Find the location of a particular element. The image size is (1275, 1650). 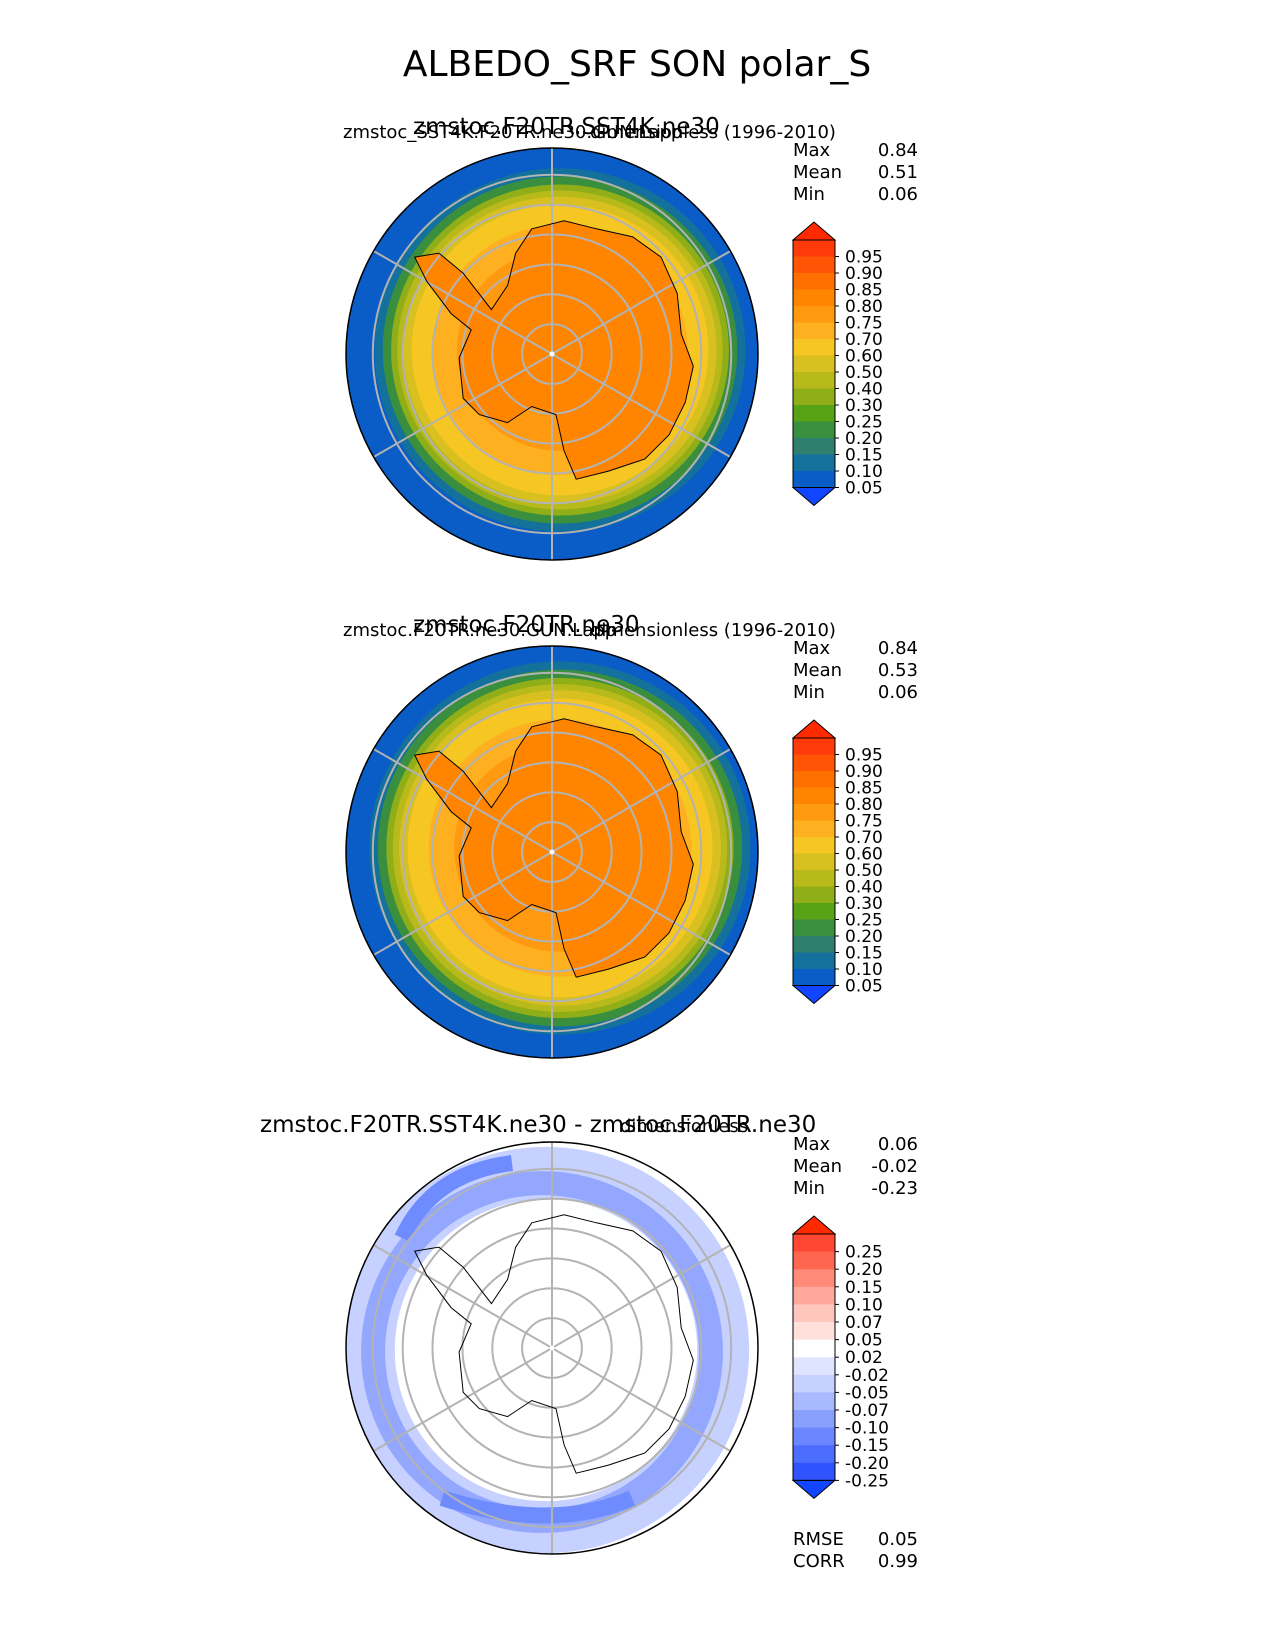

colorbar-tick-label: 0.07 is located at coordinates (864, 1323).